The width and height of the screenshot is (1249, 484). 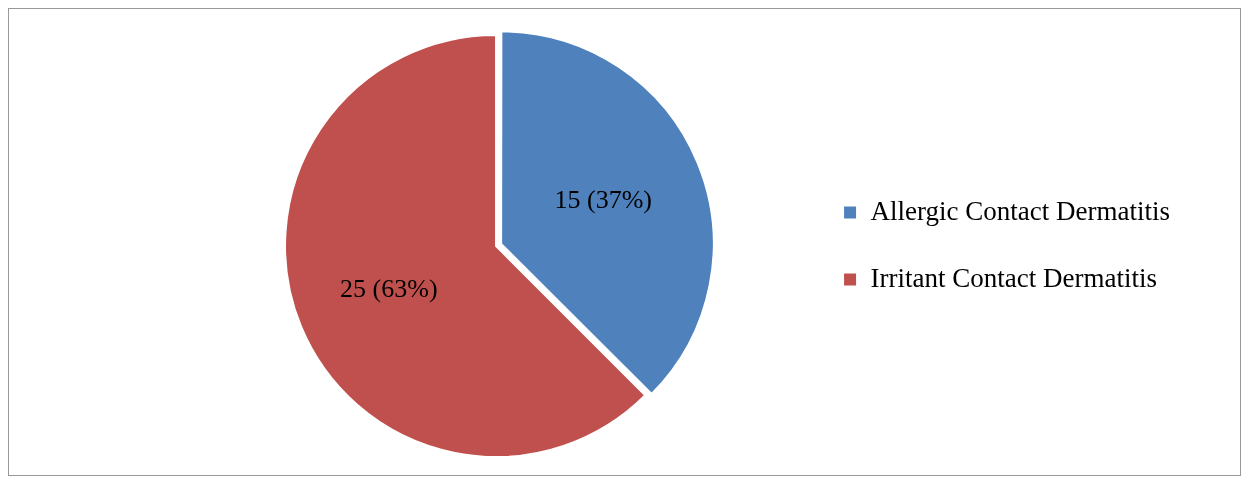 What do you see at coordinates (1020, 210) in the screenshot?
I see `legend-label: Allergic Contact Dermatitis` at bounding box center [1020, 210].